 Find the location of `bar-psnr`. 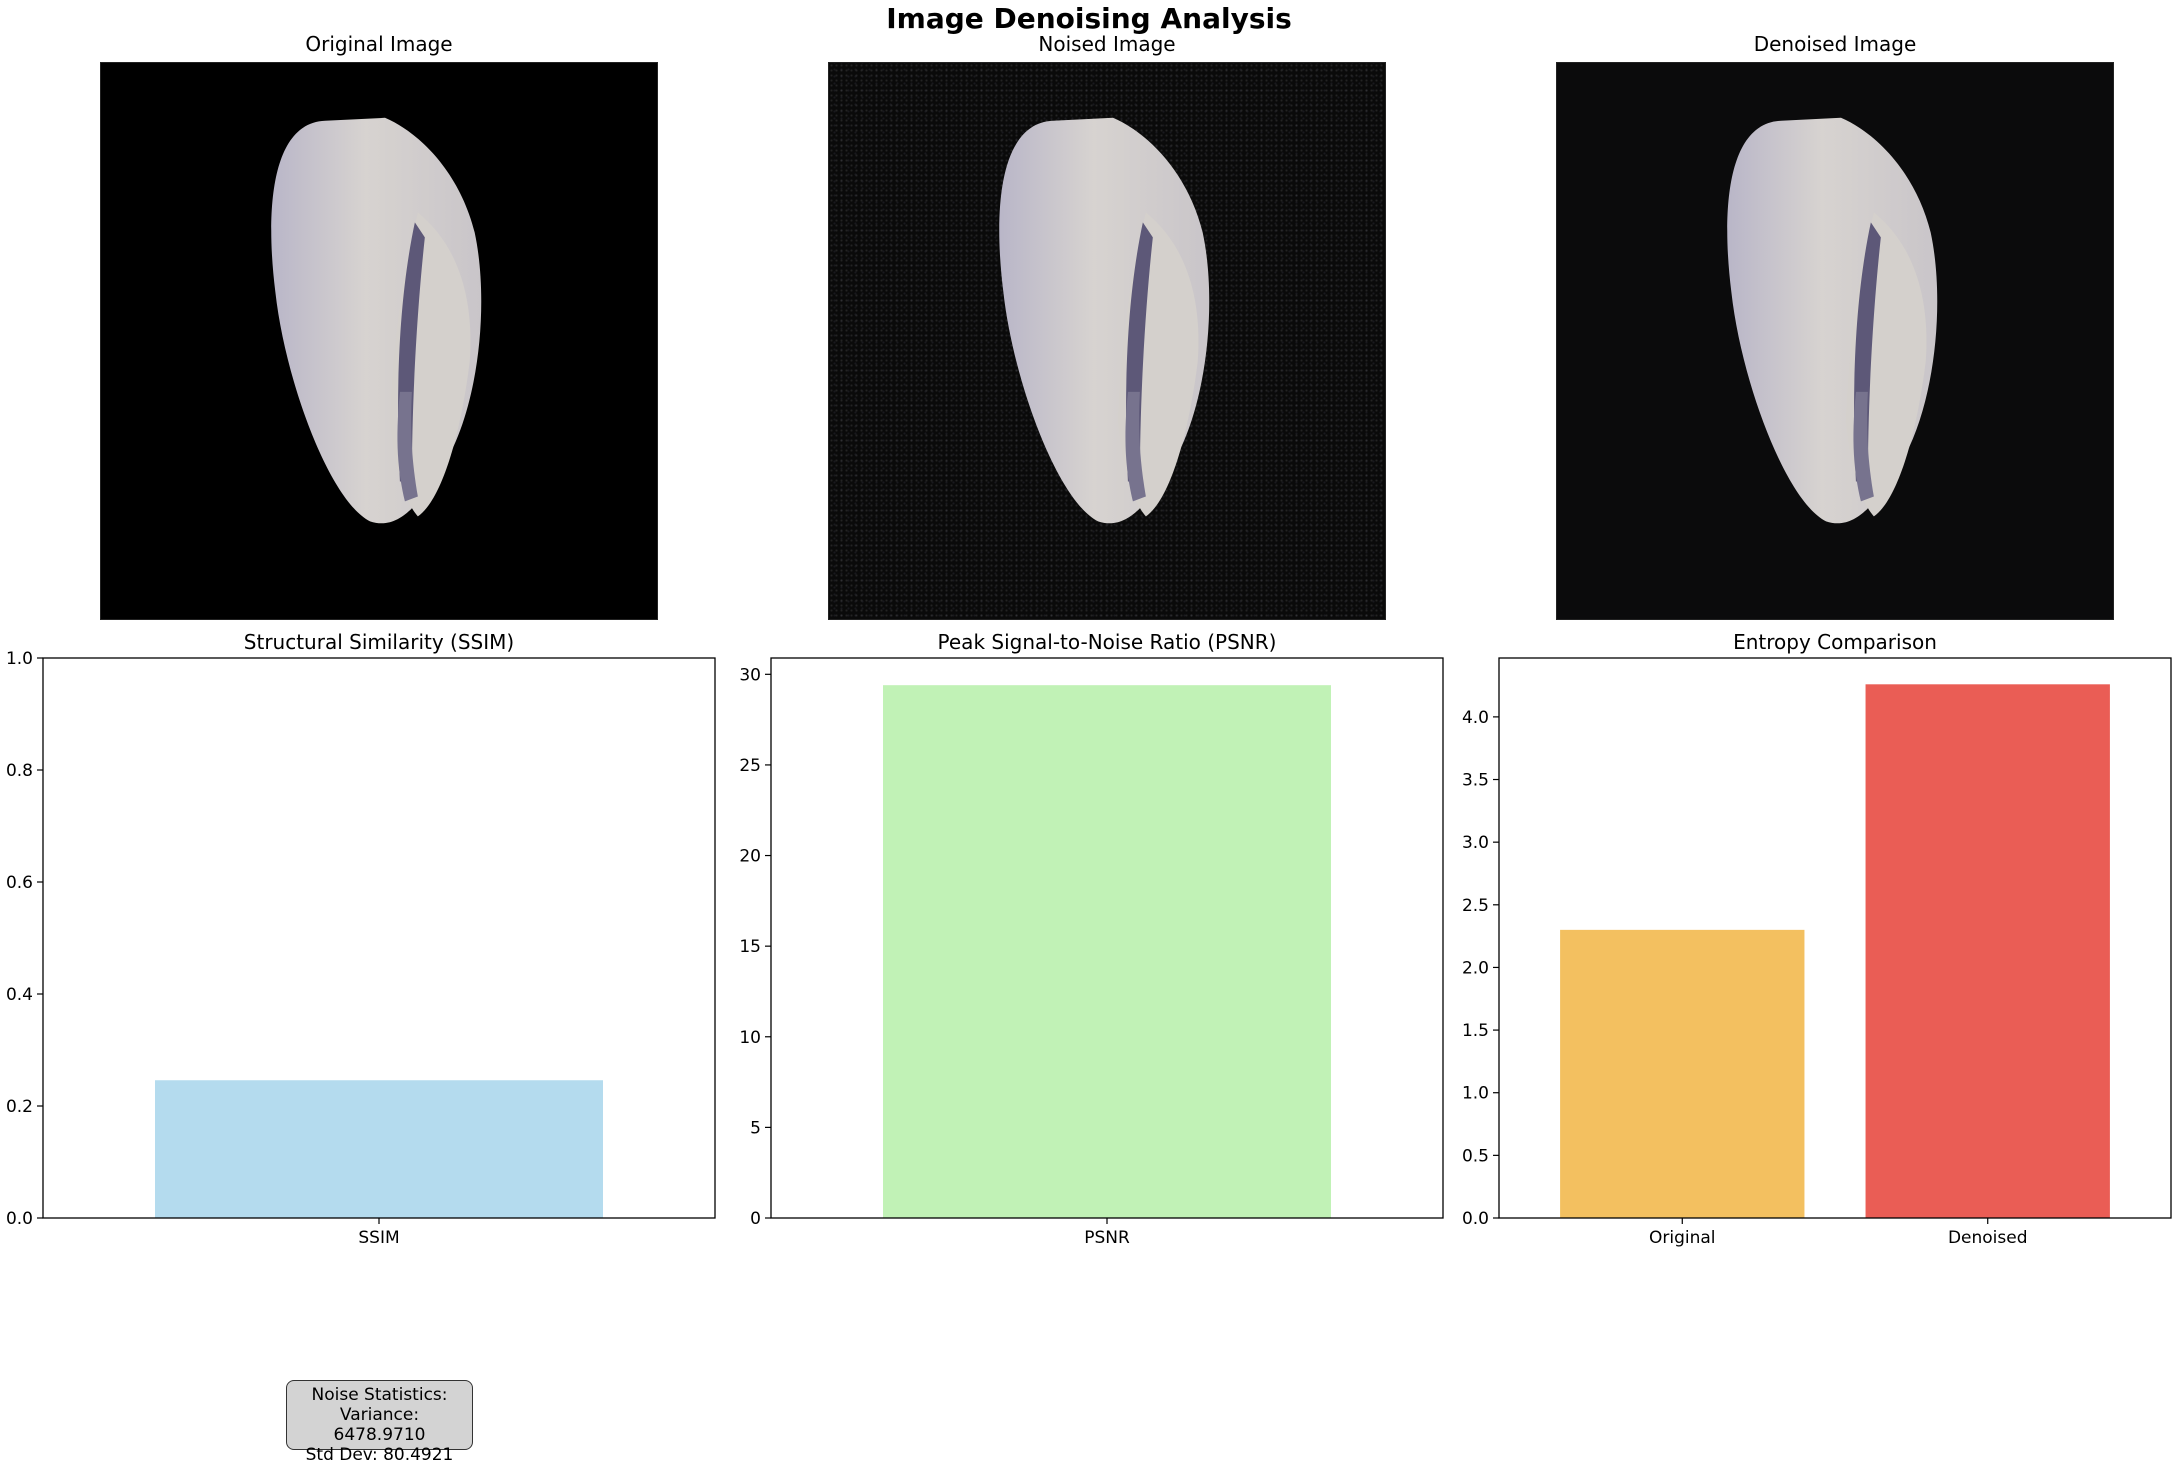

bar-psnr is located at coordinates (1107, 951).